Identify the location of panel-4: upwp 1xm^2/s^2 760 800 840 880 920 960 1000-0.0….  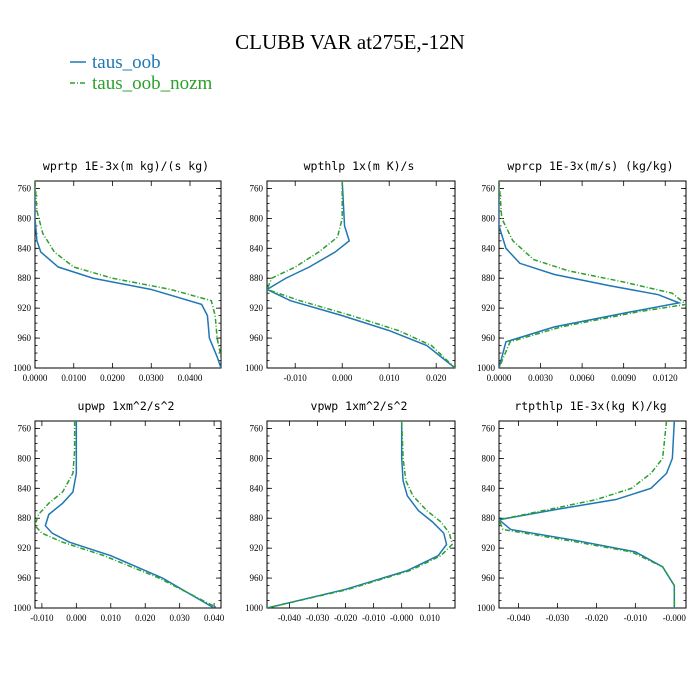
(119, 511).